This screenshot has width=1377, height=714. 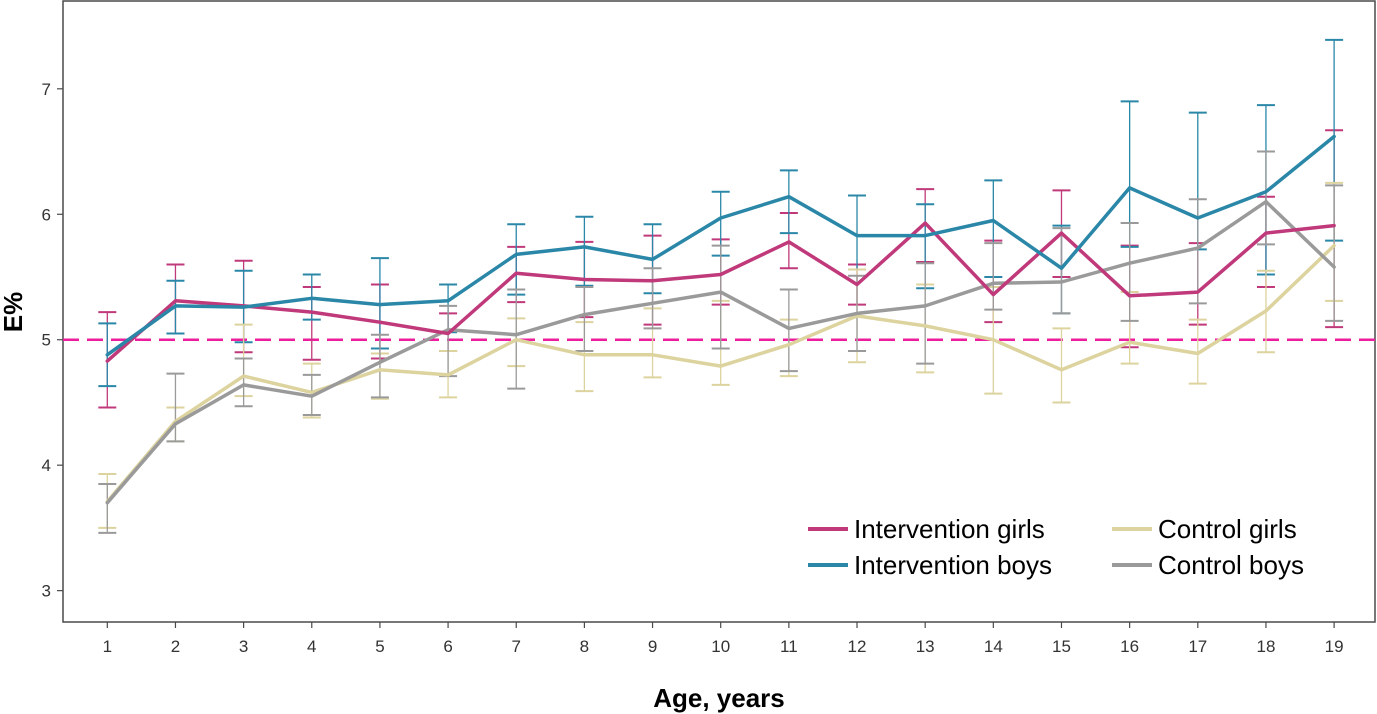 What do you see at coordinates (46, 214) in the screenshot?
I see `y-tick-label: 6` at bounding box center [46, 214].